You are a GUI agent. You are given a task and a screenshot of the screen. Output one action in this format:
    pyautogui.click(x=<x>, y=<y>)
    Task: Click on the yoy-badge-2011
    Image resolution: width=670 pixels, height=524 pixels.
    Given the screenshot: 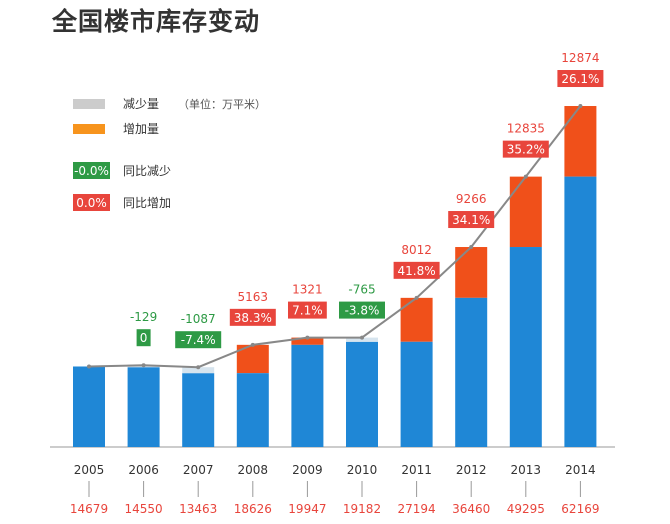 What is the action you would take?
    pyautogui.click(x=416, y=270)
    